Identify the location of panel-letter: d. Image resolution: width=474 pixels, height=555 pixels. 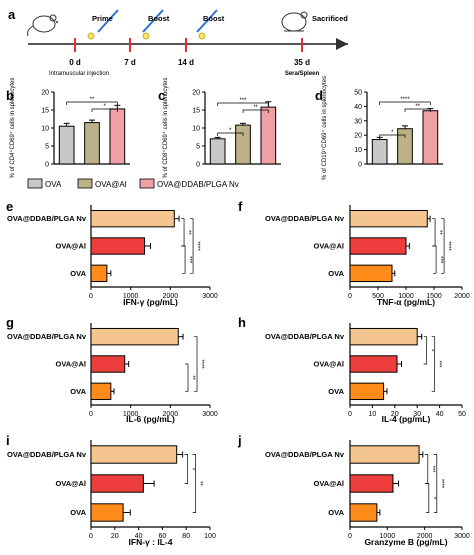
(319, 95).